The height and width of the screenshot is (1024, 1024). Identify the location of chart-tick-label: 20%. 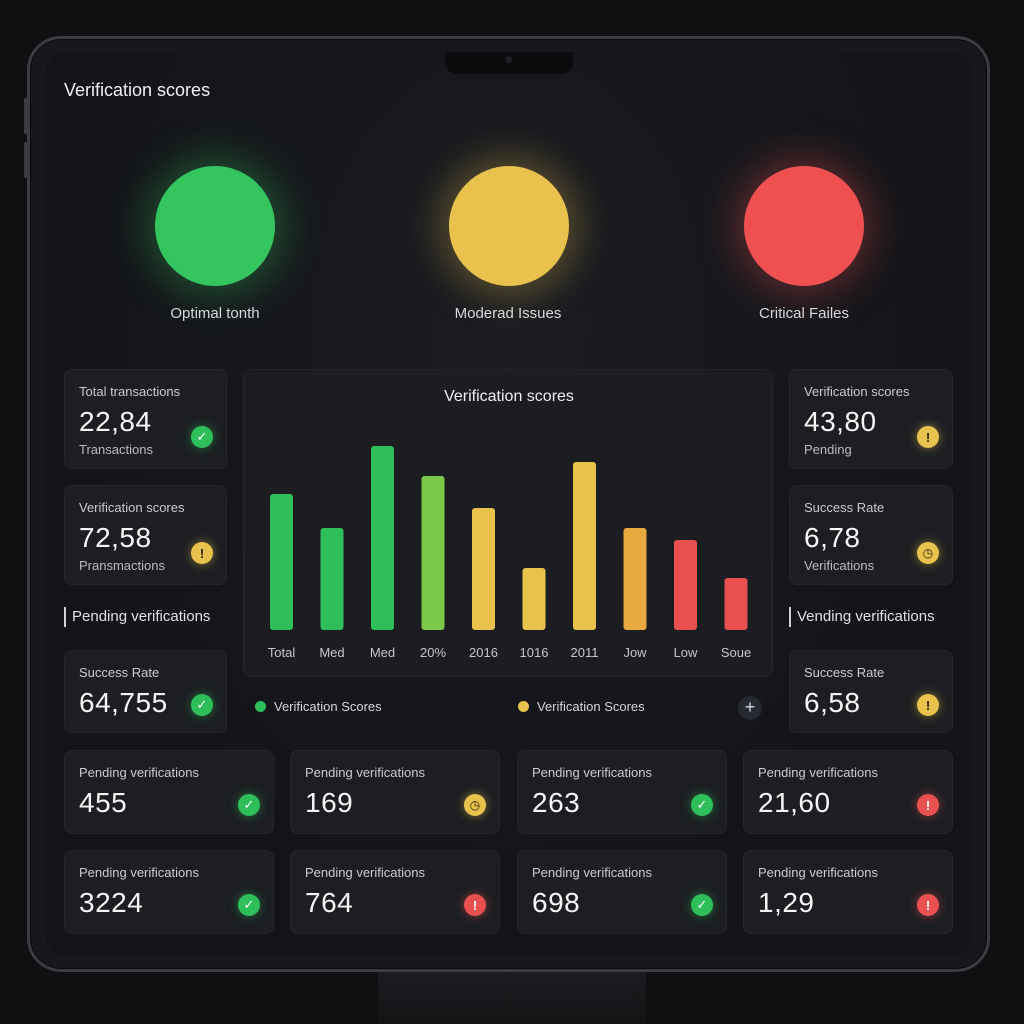
(433, 652).